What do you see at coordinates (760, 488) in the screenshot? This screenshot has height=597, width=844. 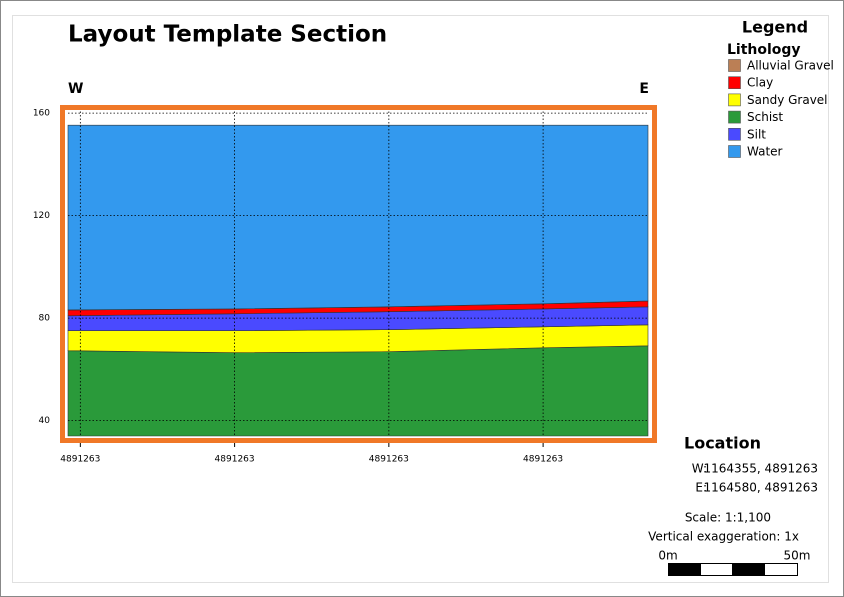 I see `location-value: 1164580, 4891263` at bounding box center [760, 488].